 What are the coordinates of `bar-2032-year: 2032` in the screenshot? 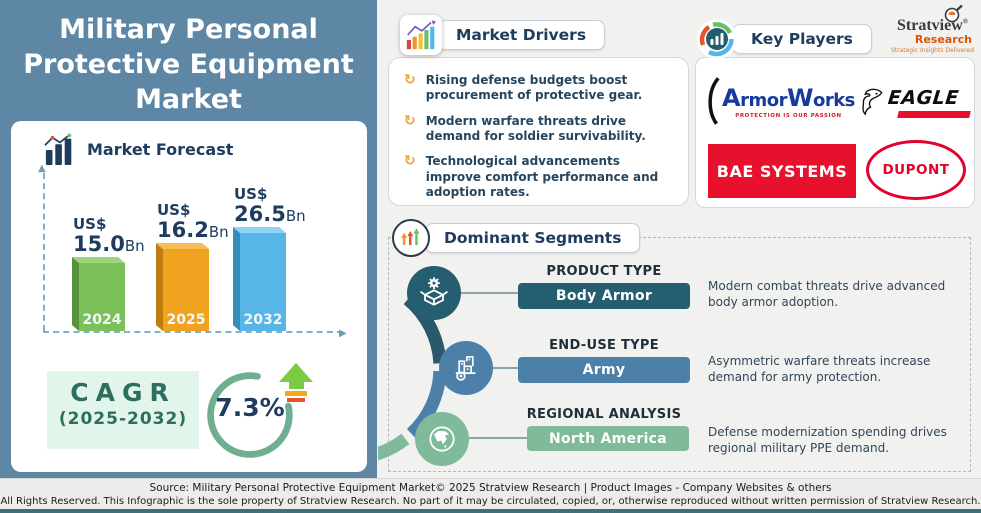 It's located at (263, 320).